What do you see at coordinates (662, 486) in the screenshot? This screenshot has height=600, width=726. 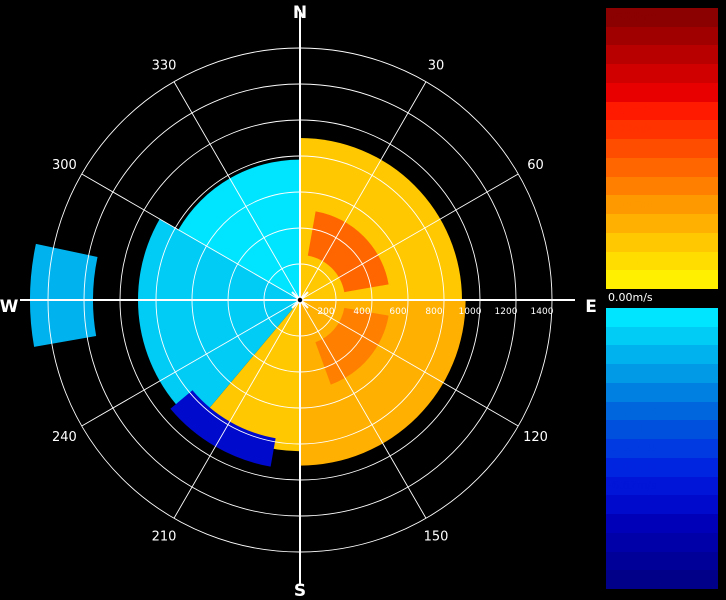 I see `colorbar-entry: -6.67m/s` at bounding box center [662, 486].